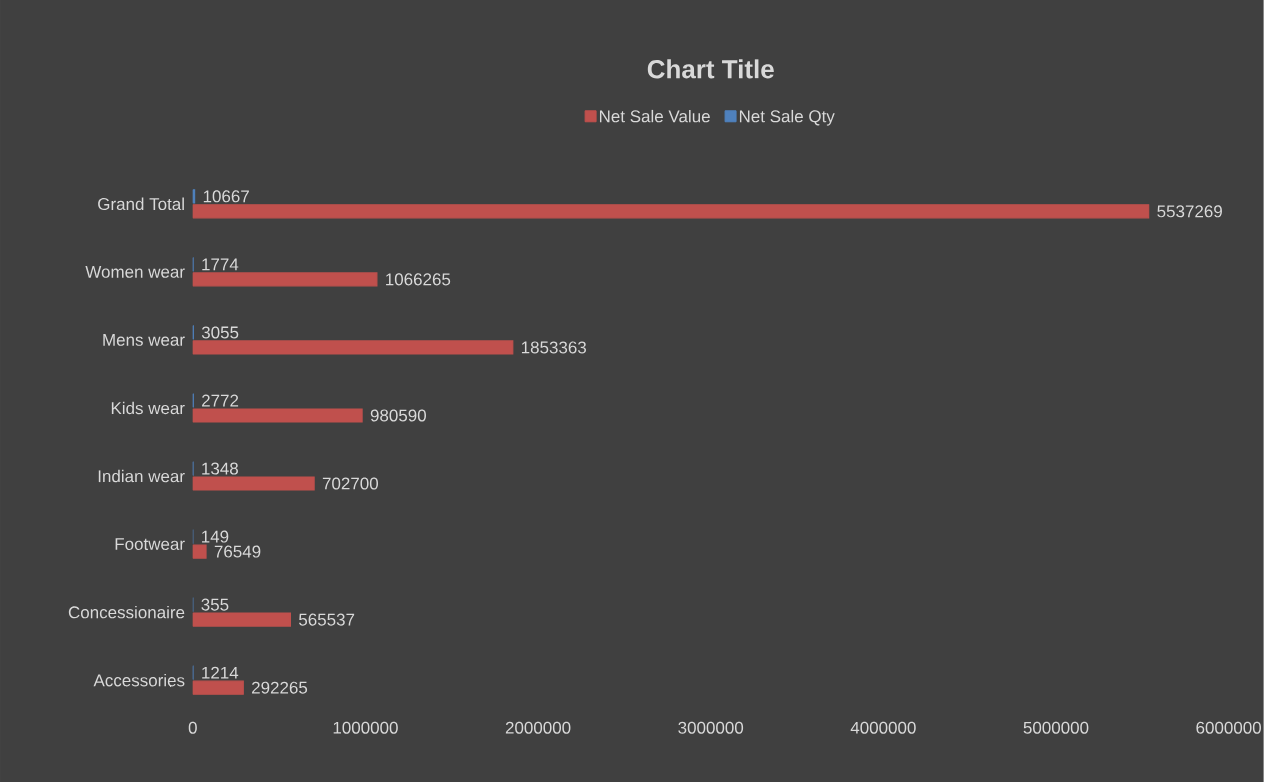  Describe the element at coordinates (787, 117) in the screenshot. I see `legend-label: Net Sale Qty` at that location.